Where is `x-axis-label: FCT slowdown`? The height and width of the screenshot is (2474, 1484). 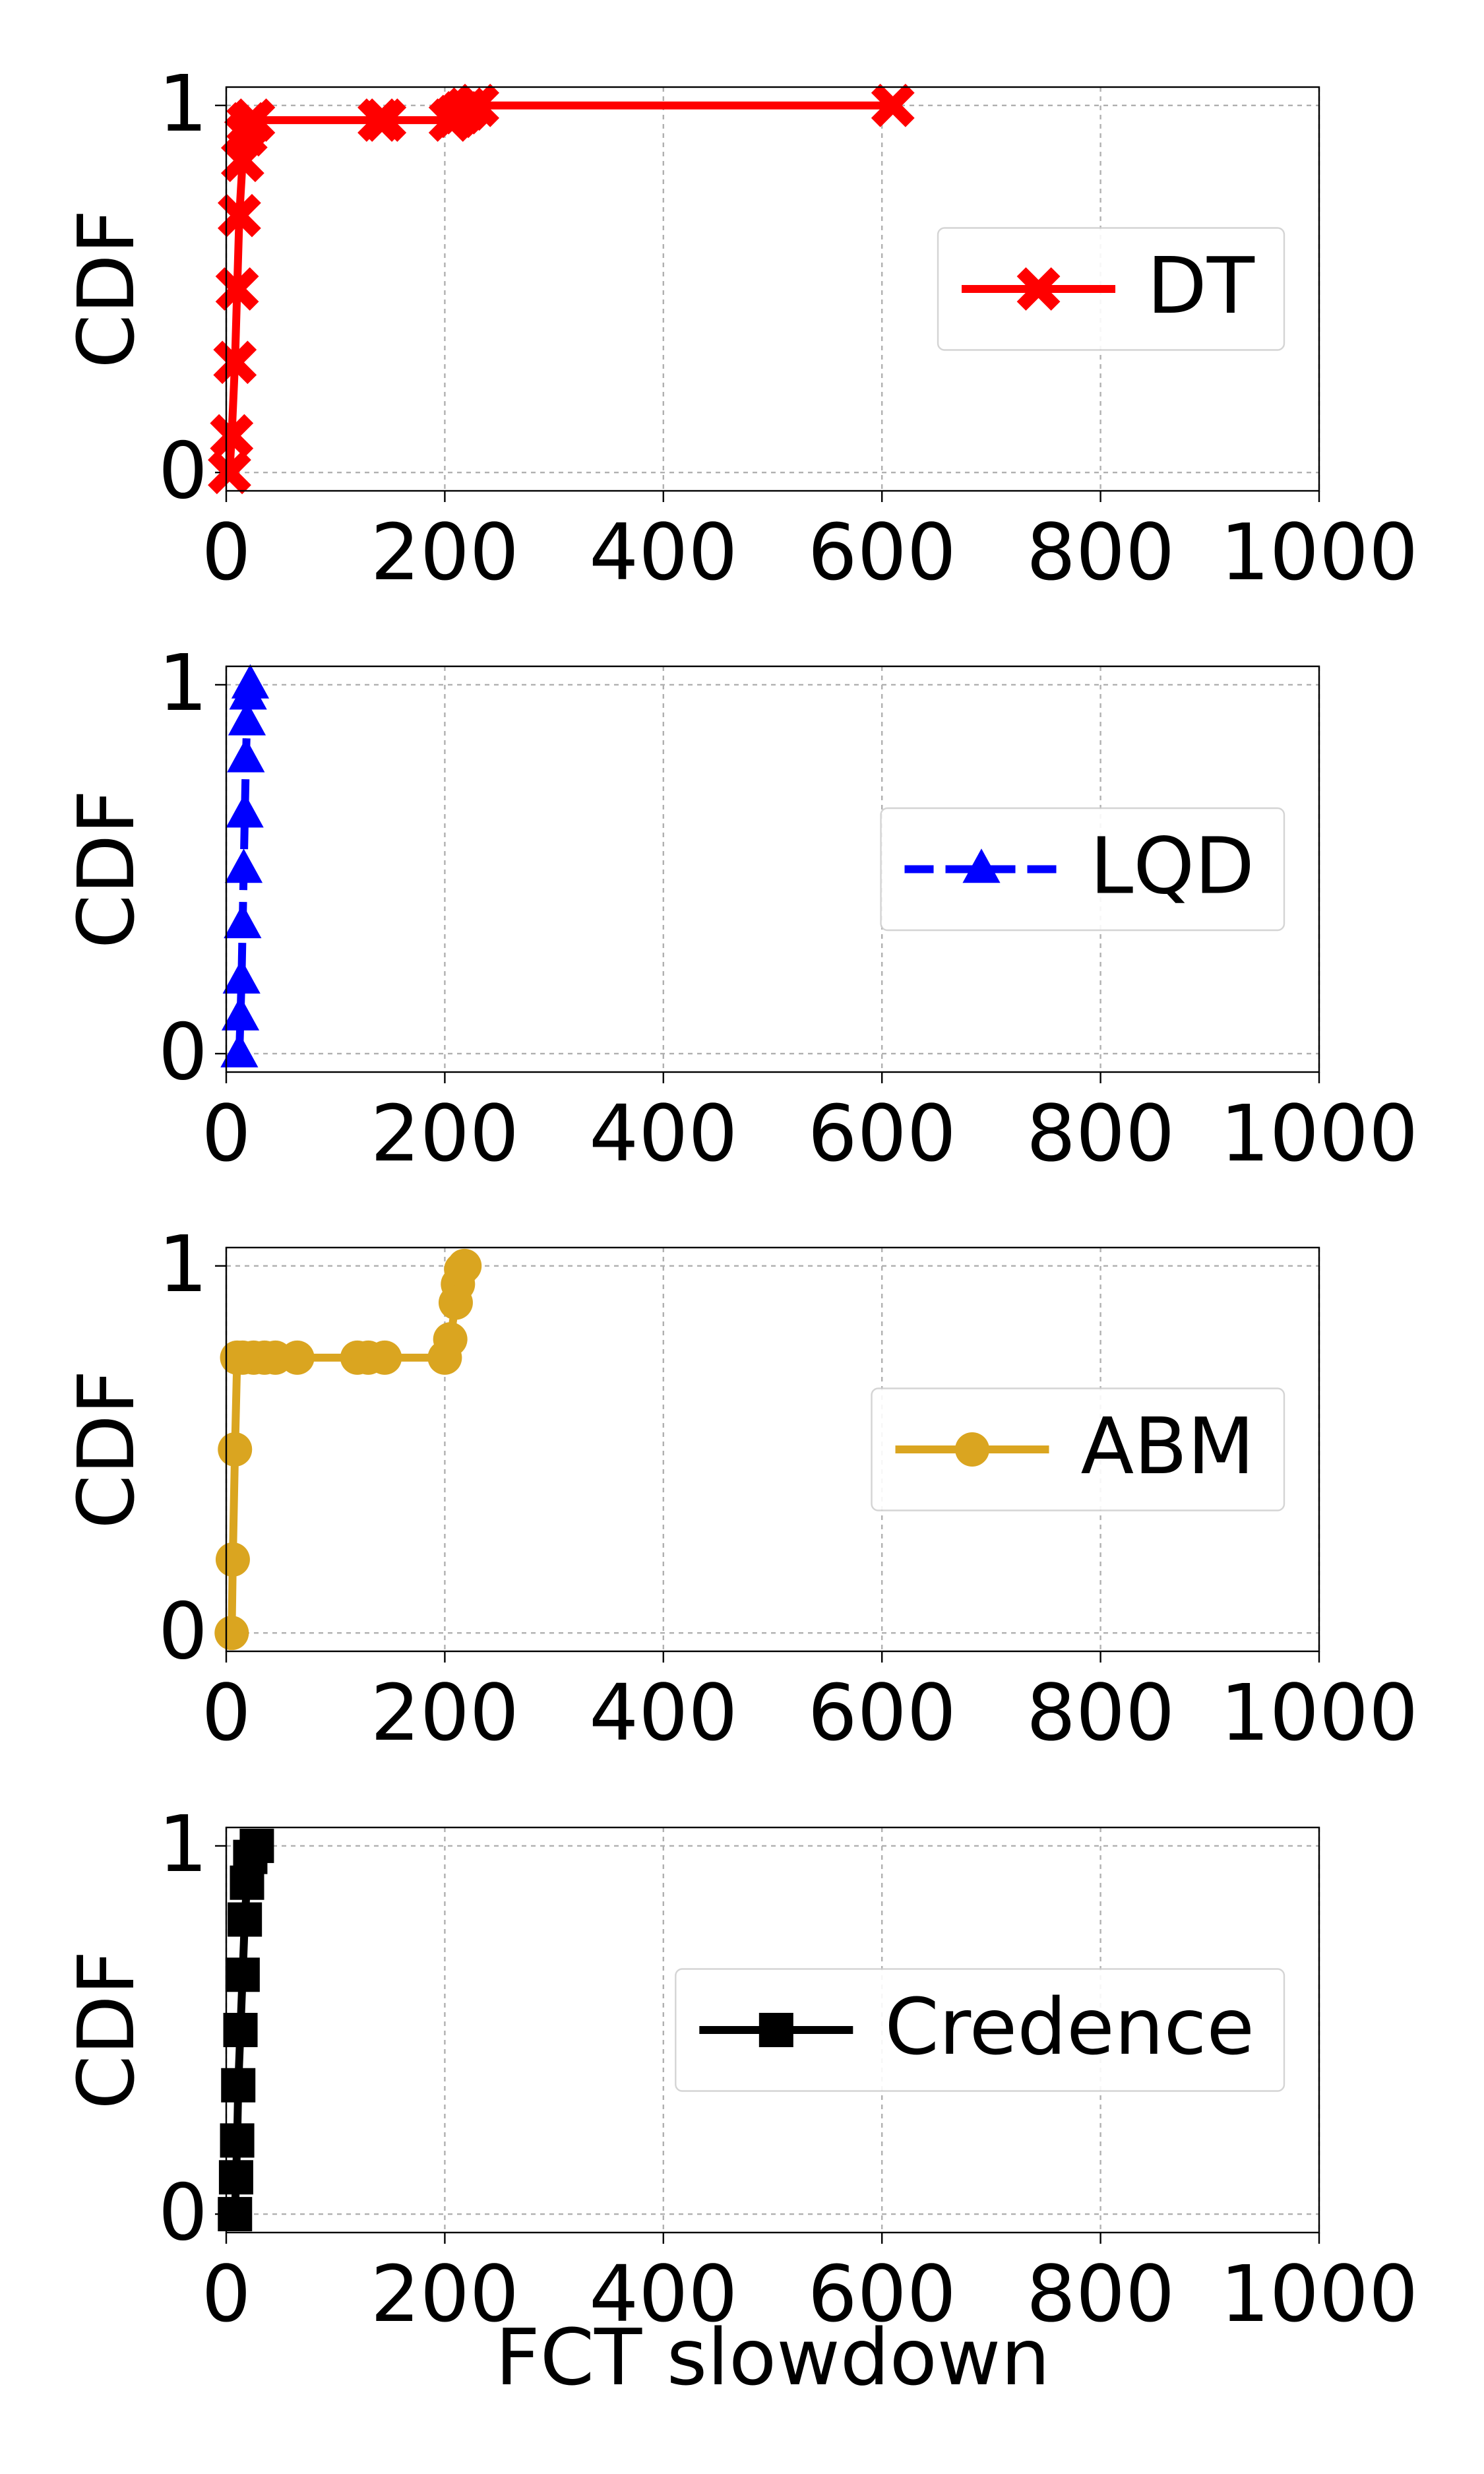
x-axis-label: FCT slowdown is located at coordinates (773, 2357).